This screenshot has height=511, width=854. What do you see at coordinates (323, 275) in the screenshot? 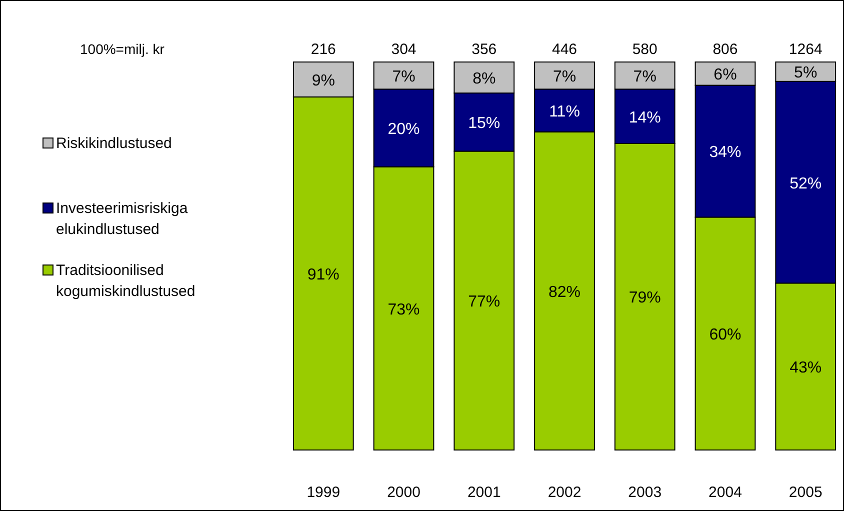
I see `data-label: 91%` at bounding box center [323, 275].